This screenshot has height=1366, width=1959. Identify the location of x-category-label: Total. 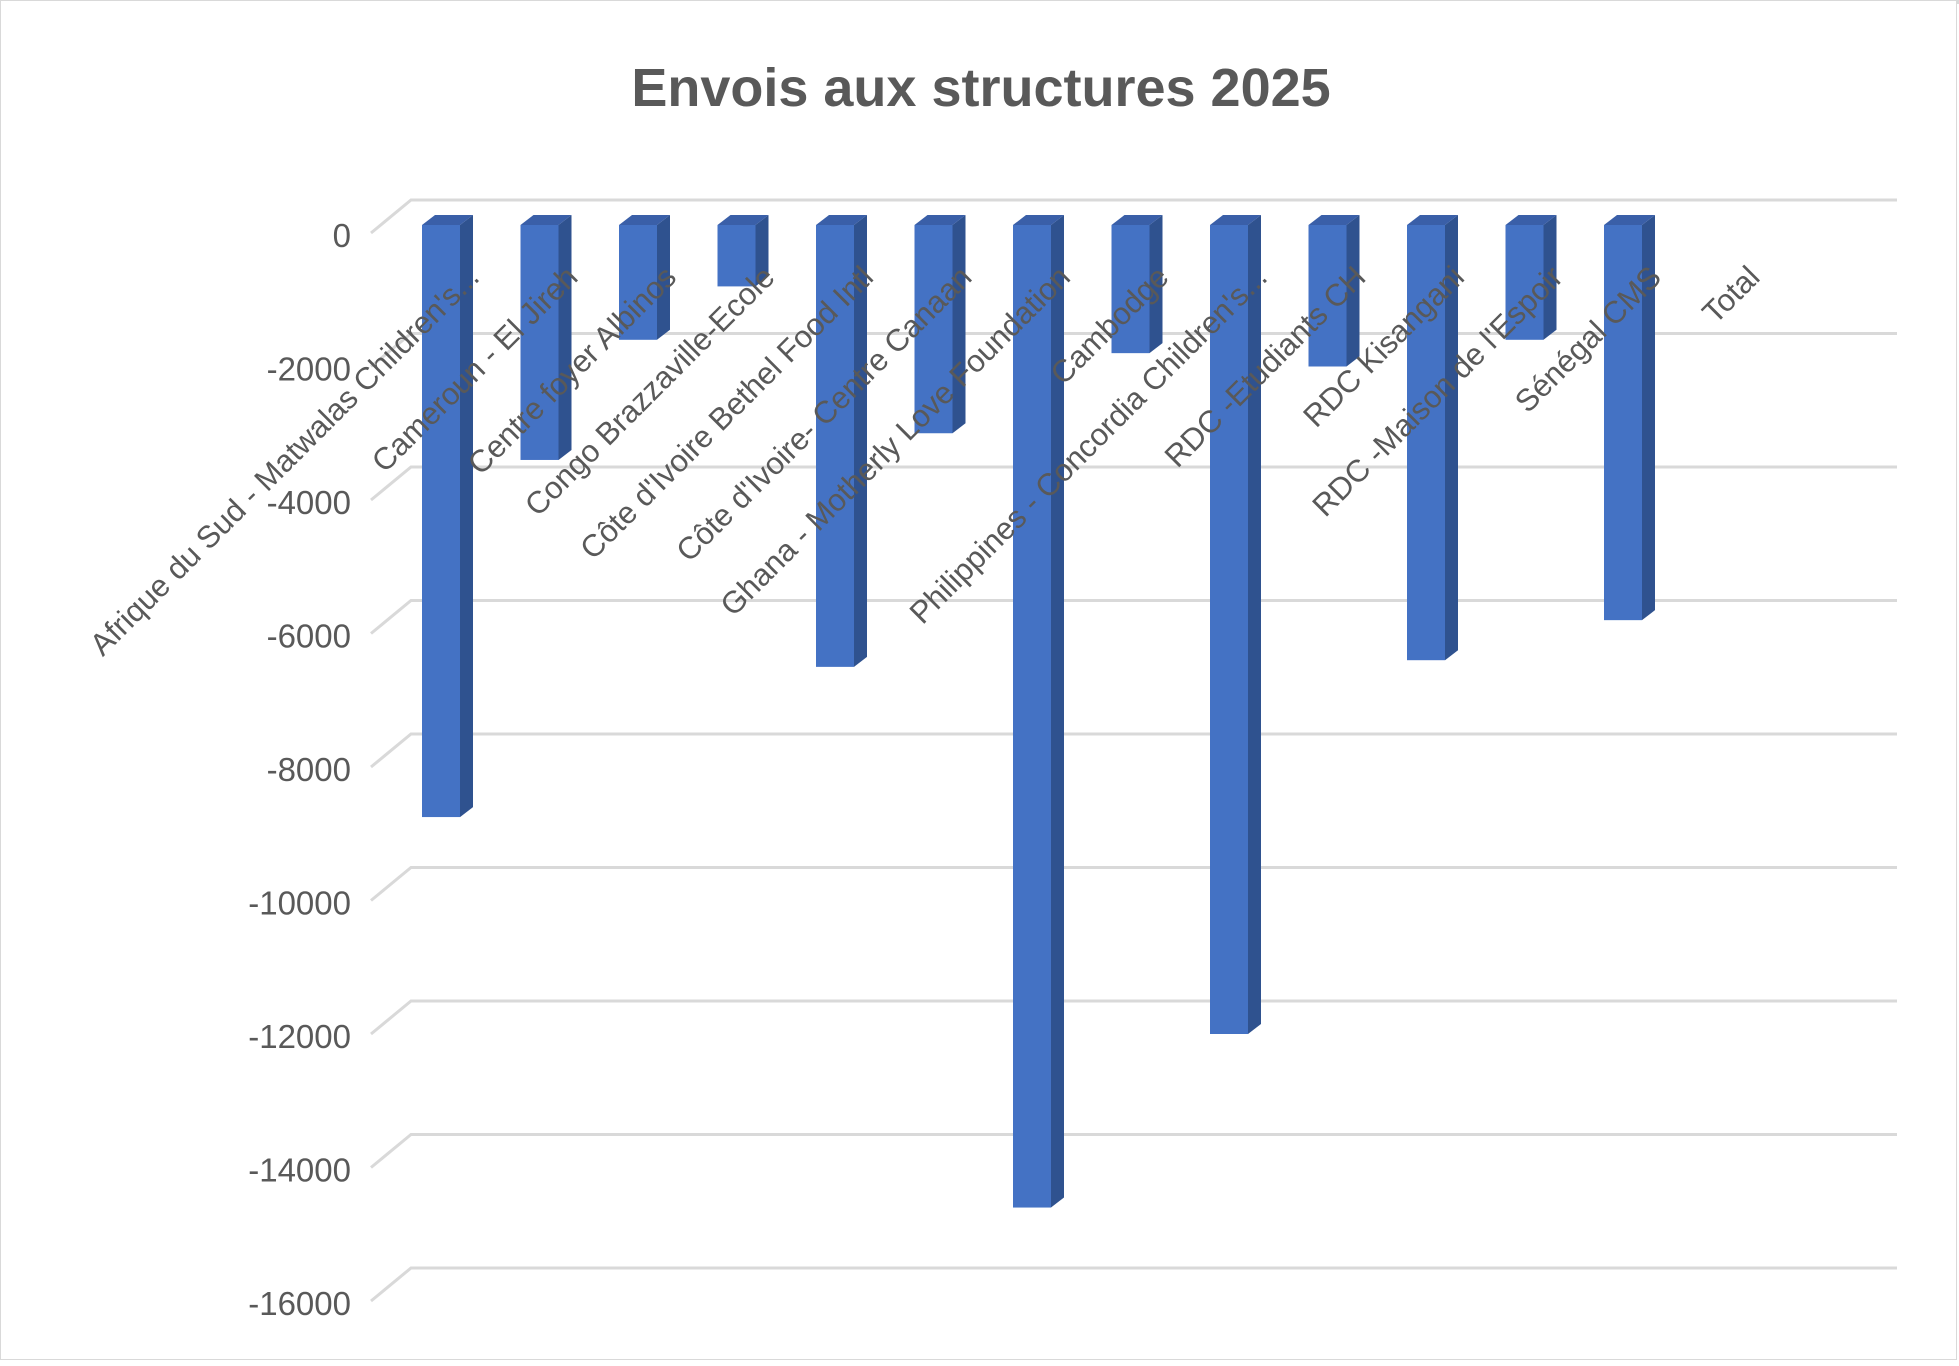
(1730, 294).